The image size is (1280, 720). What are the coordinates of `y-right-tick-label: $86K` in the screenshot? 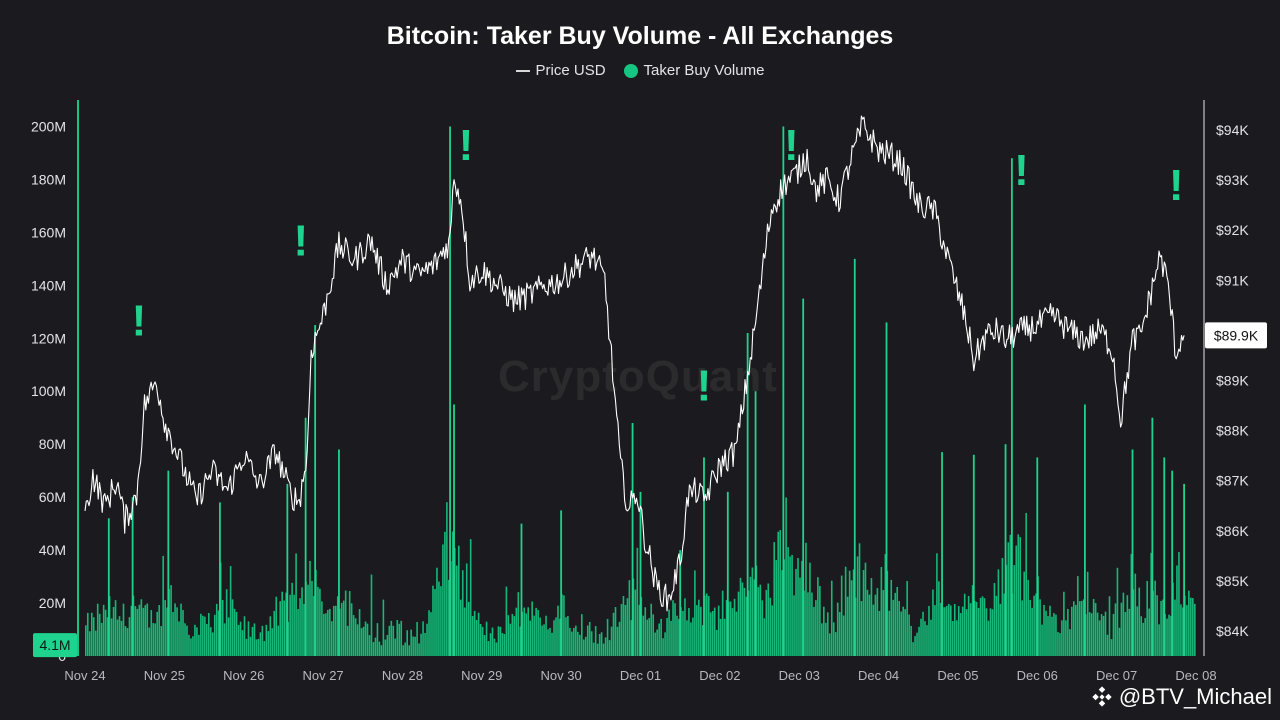 It's located at (1232, 531).